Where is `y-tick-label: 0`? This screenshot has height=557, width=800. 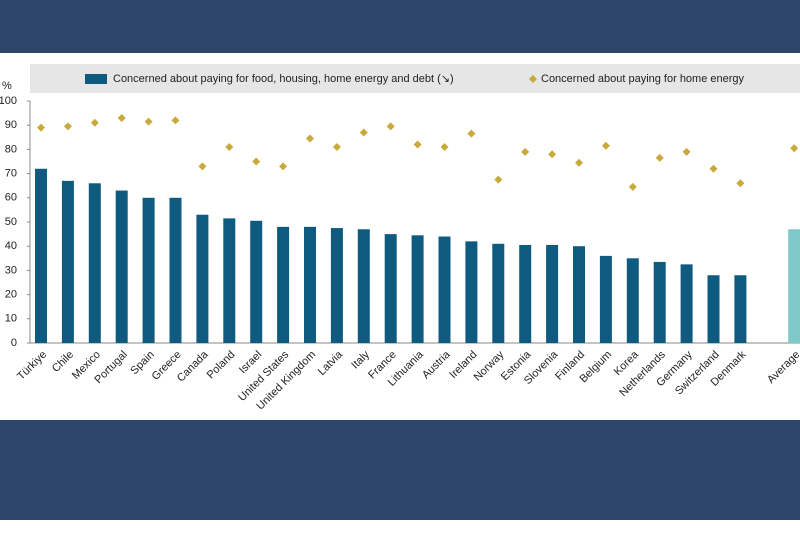
y-tick-label: 0 is located at coordinates (14, 343).